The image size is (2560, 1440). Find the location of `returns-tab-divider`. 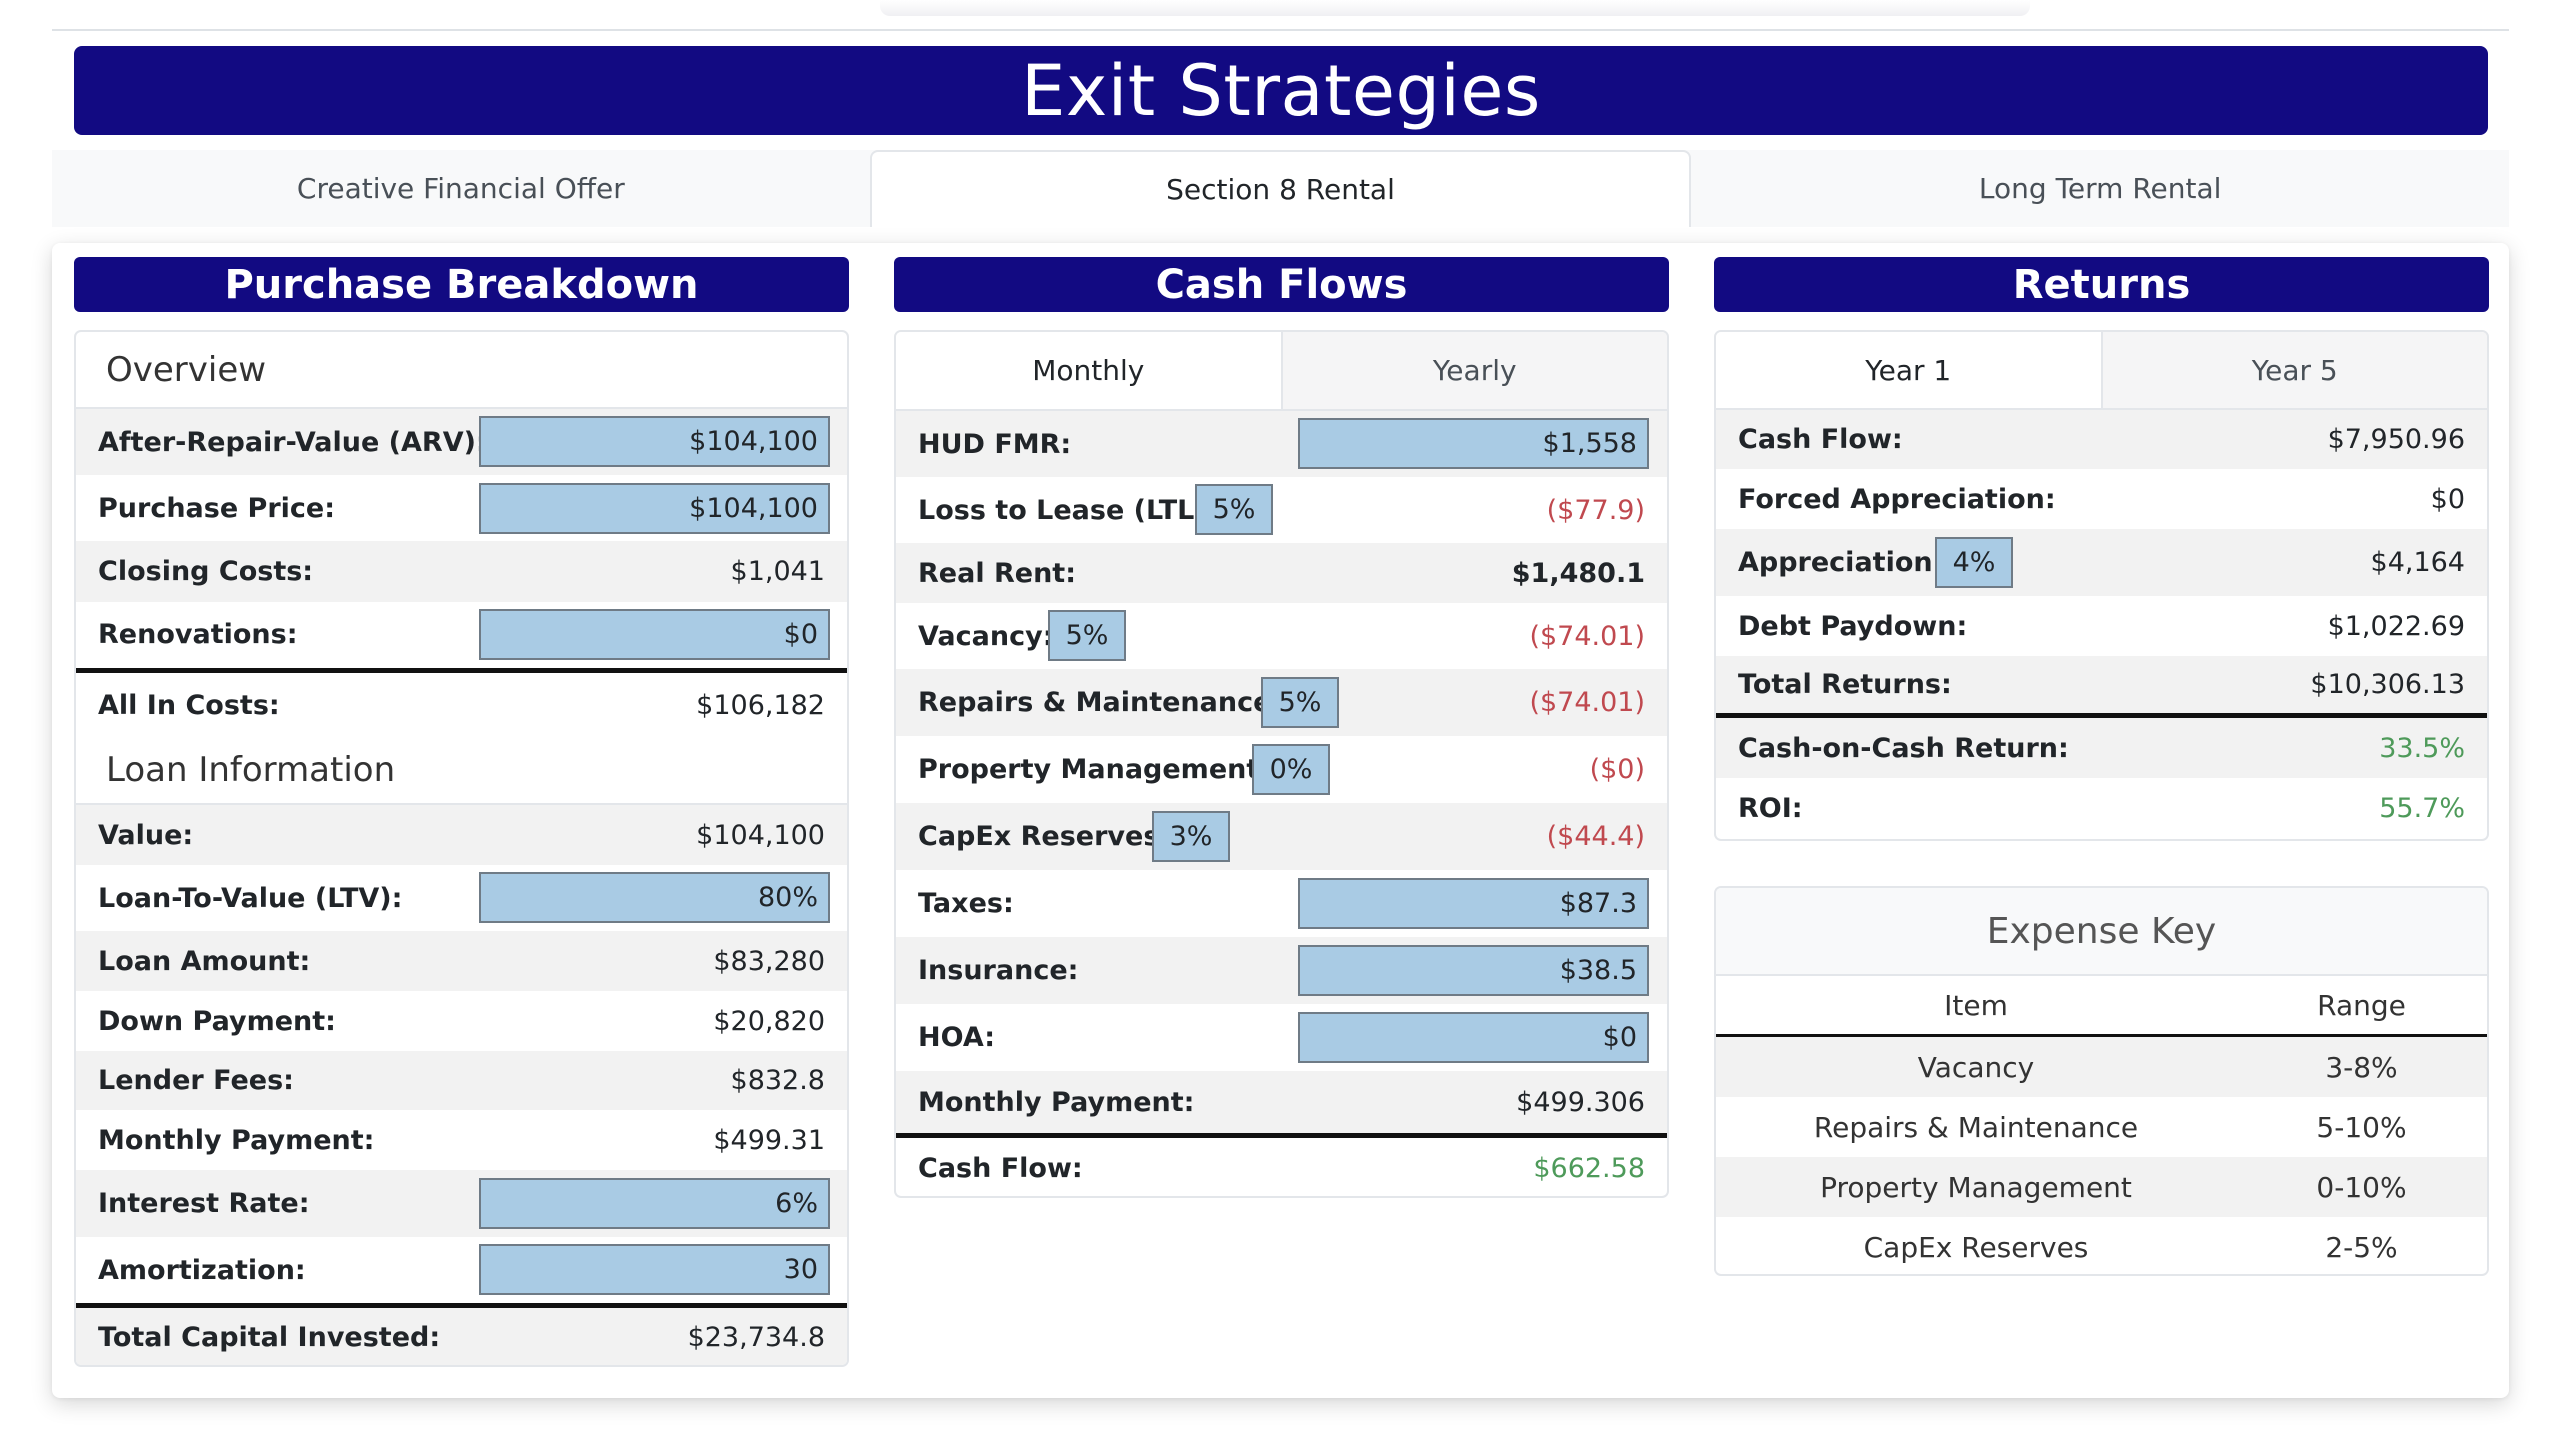

returns-tab-divider is located at coordinates (2101, 409).